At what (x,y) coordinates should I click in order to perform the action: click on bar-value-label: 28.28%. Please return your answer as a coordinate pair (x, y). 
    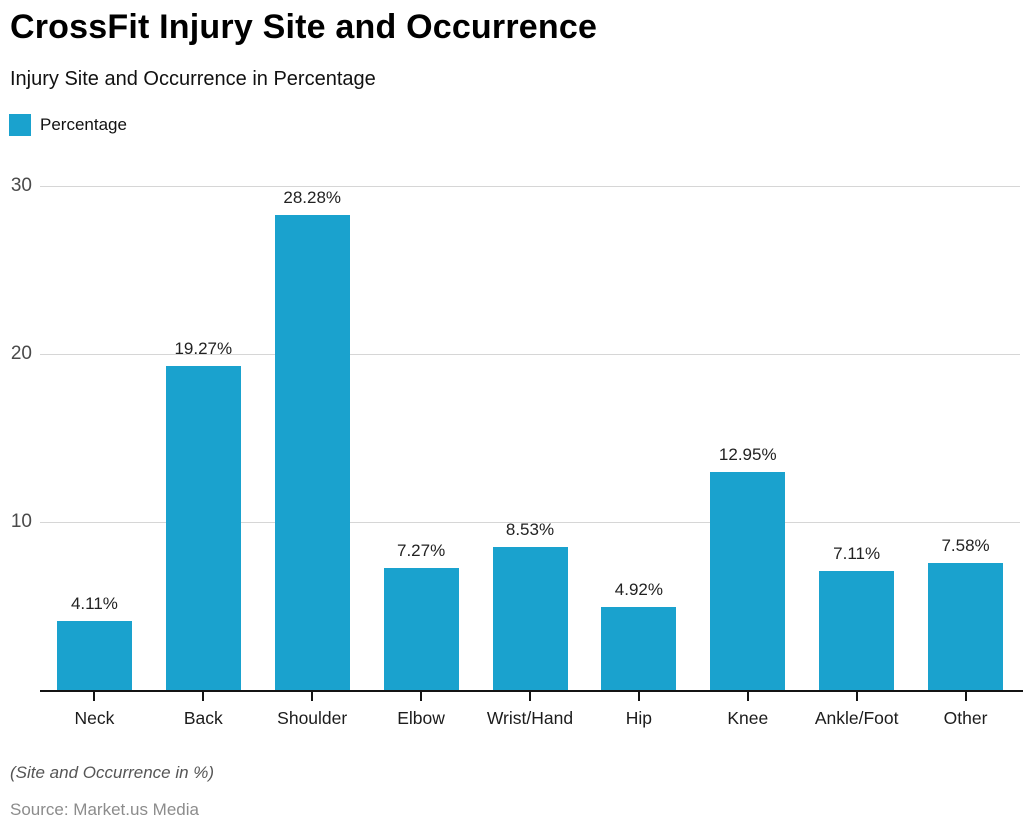
    Looking at the image, I should click on (312, 197).